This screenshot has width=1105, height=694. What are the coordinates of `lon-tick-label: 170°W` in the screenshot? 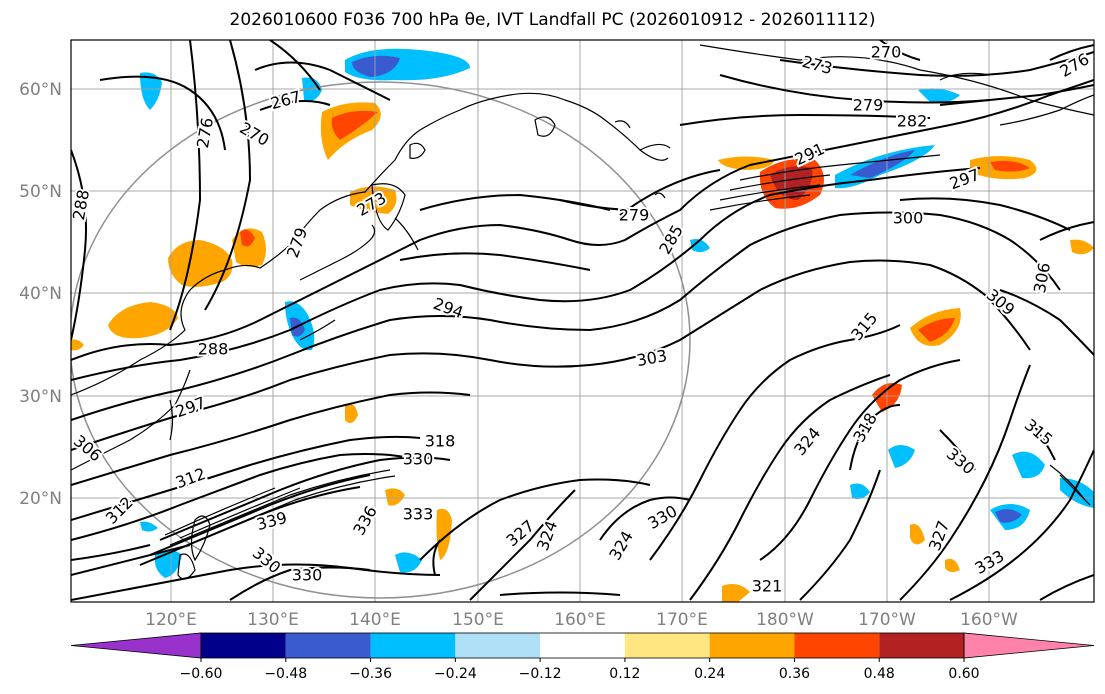 It's located at (887, 620).